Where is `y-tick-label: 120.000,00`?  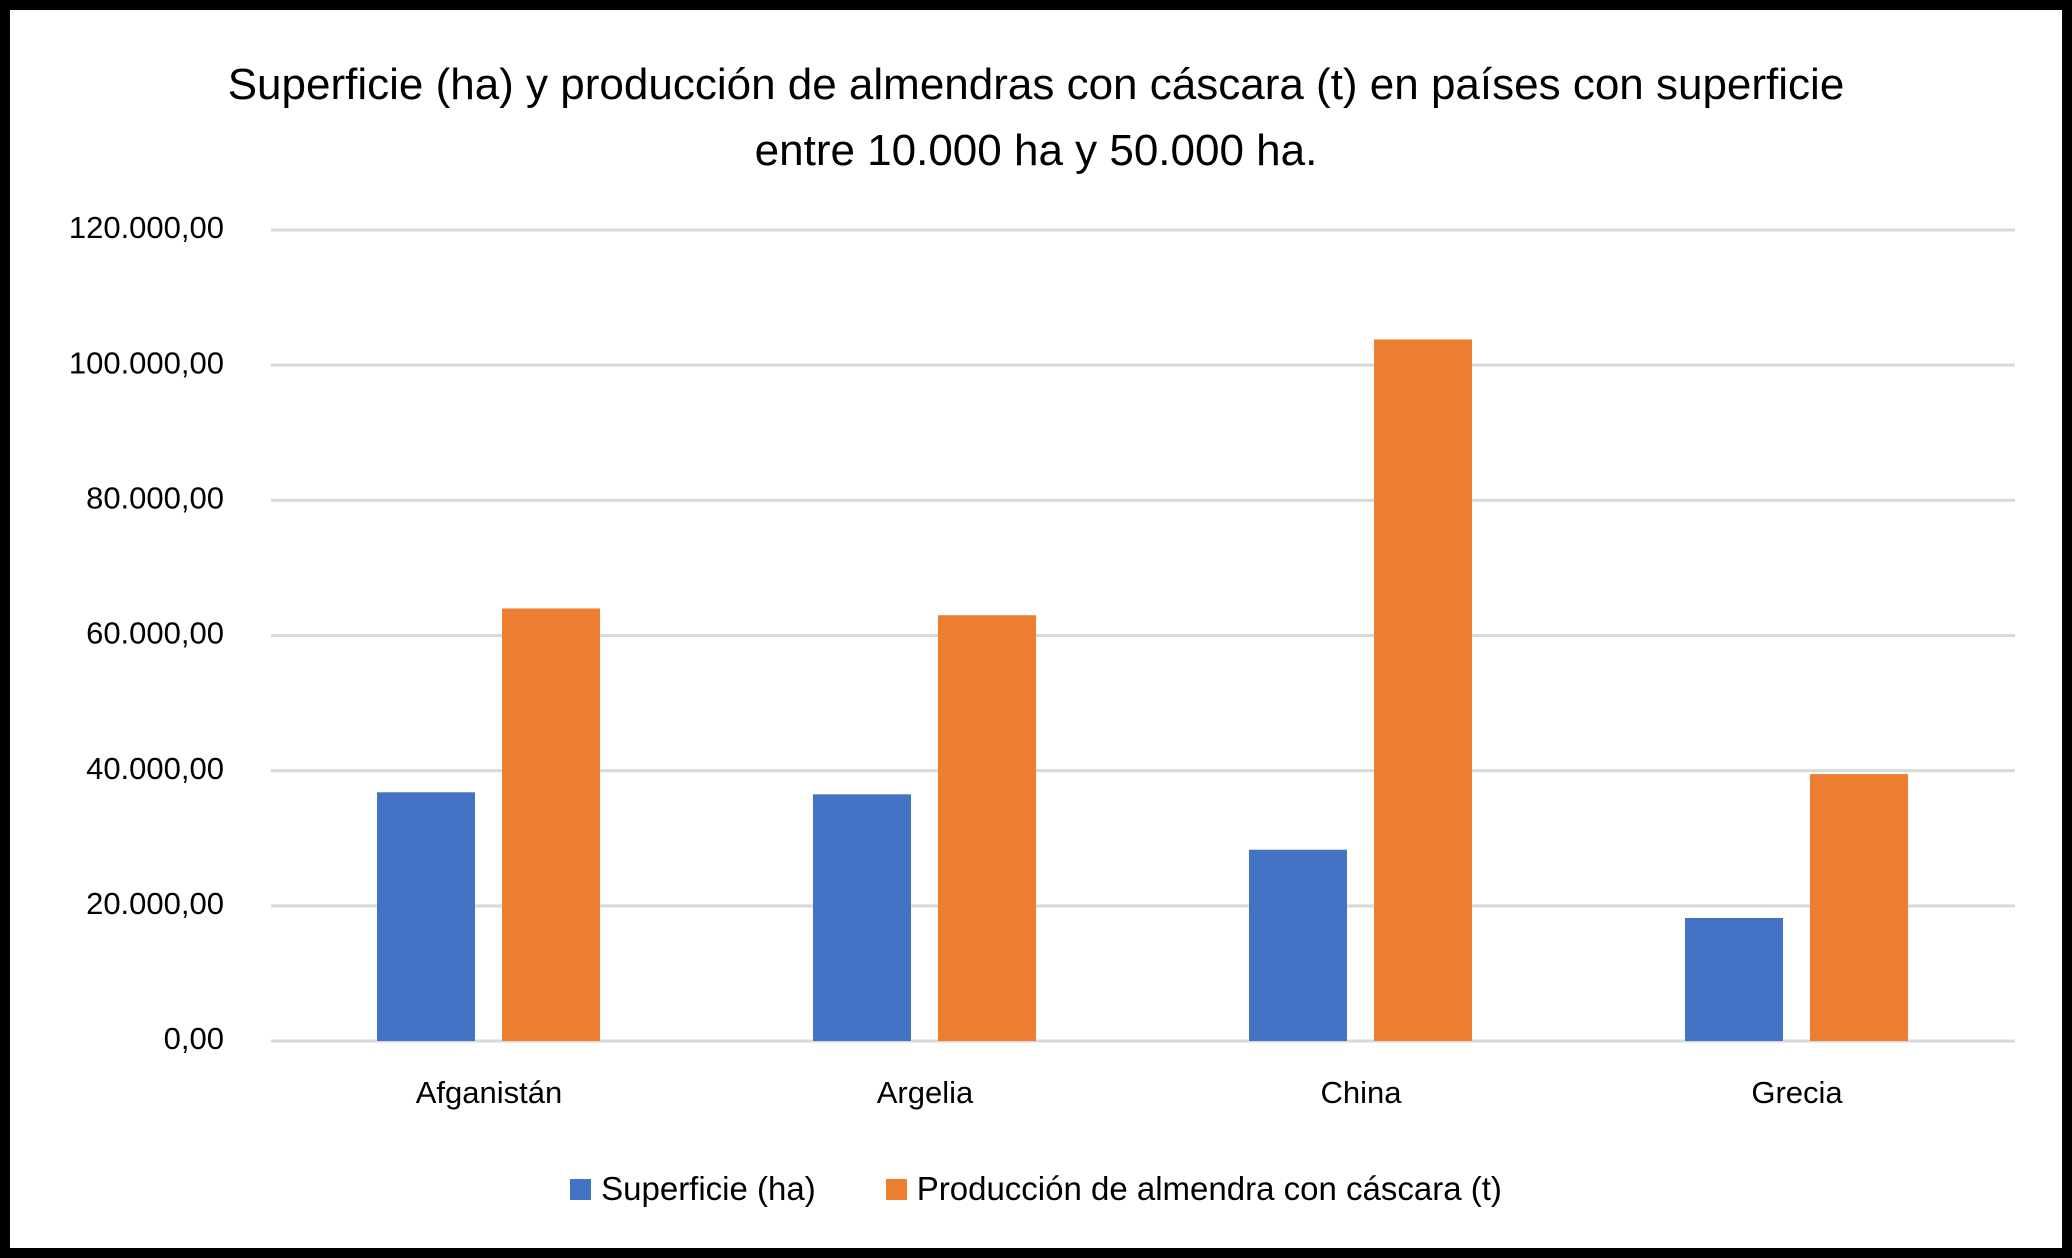 y-tick-label: 120.000,00 is located at coordinates (146, 227).